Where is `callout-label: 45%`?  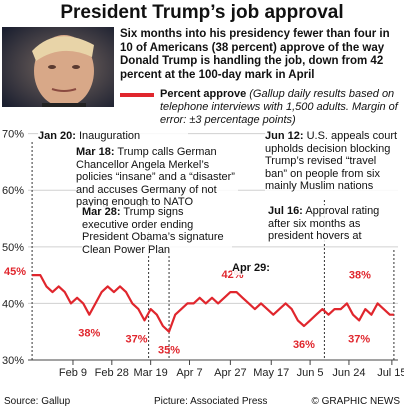
callout-label: 45% is located at coordinates (15, 272).